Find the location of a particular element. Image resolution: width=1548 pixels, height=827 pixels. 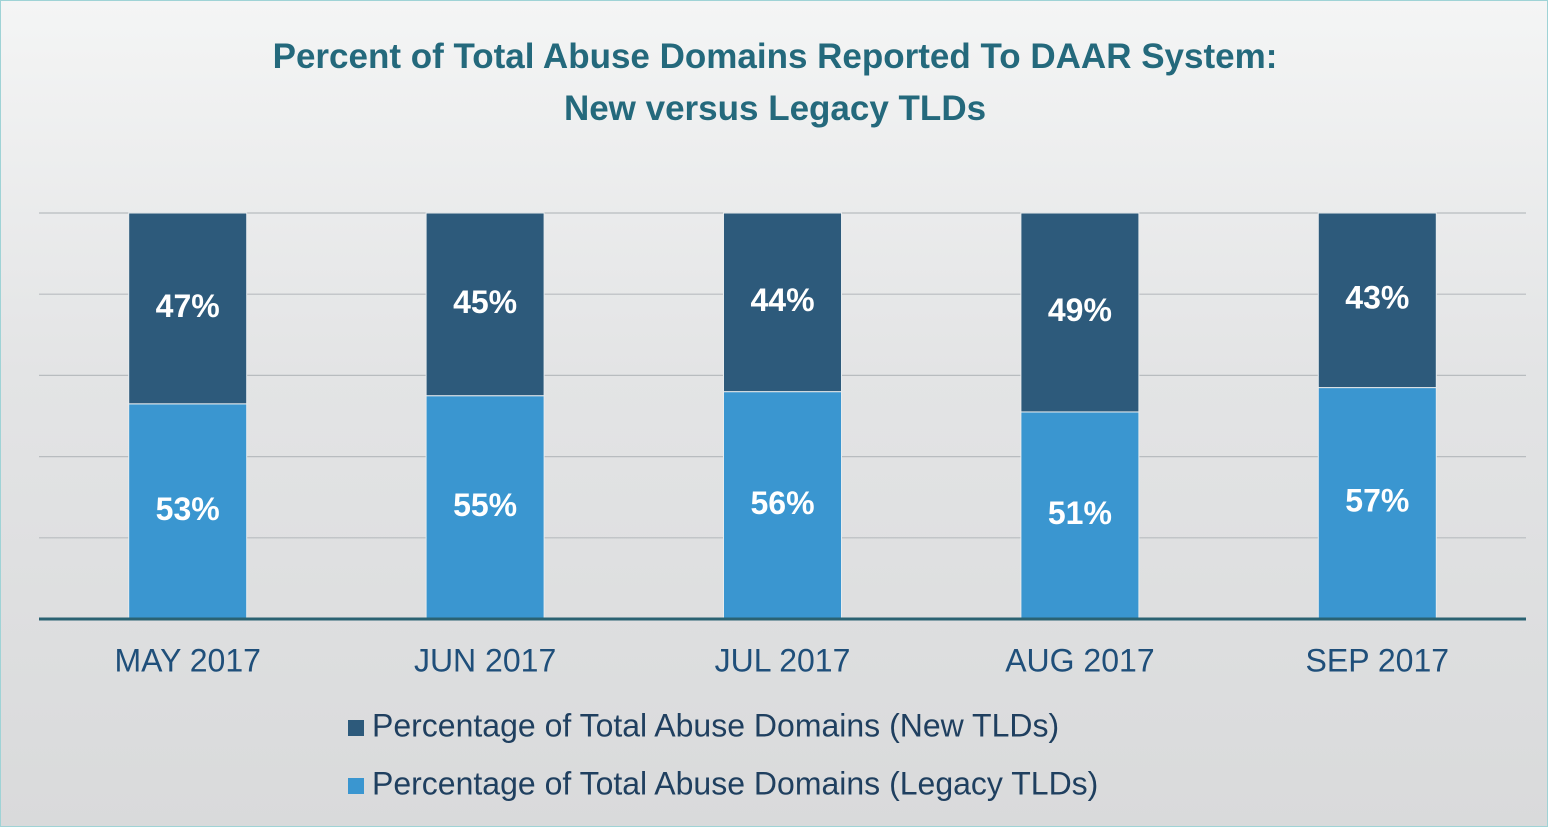

x-tick-label: JUL 2017 is located at coordinates (783, 660).